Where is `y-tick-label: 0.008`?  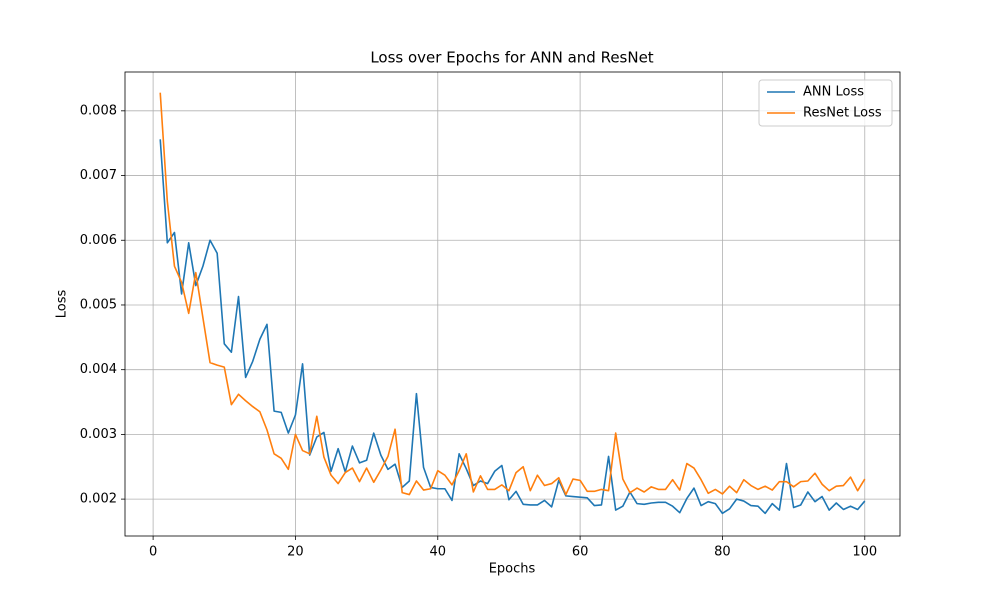 y-tick-label: 0.008 is located at coordinates (98, 110).